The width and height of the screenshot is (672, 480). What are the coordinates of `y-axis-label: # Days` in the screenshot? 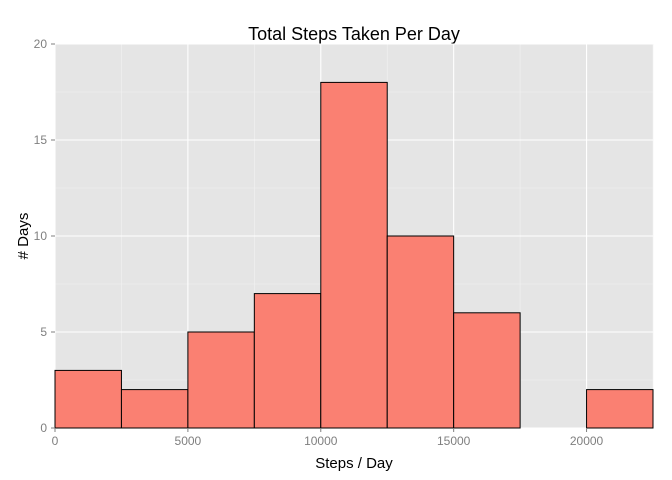 It's located at (23, 236).